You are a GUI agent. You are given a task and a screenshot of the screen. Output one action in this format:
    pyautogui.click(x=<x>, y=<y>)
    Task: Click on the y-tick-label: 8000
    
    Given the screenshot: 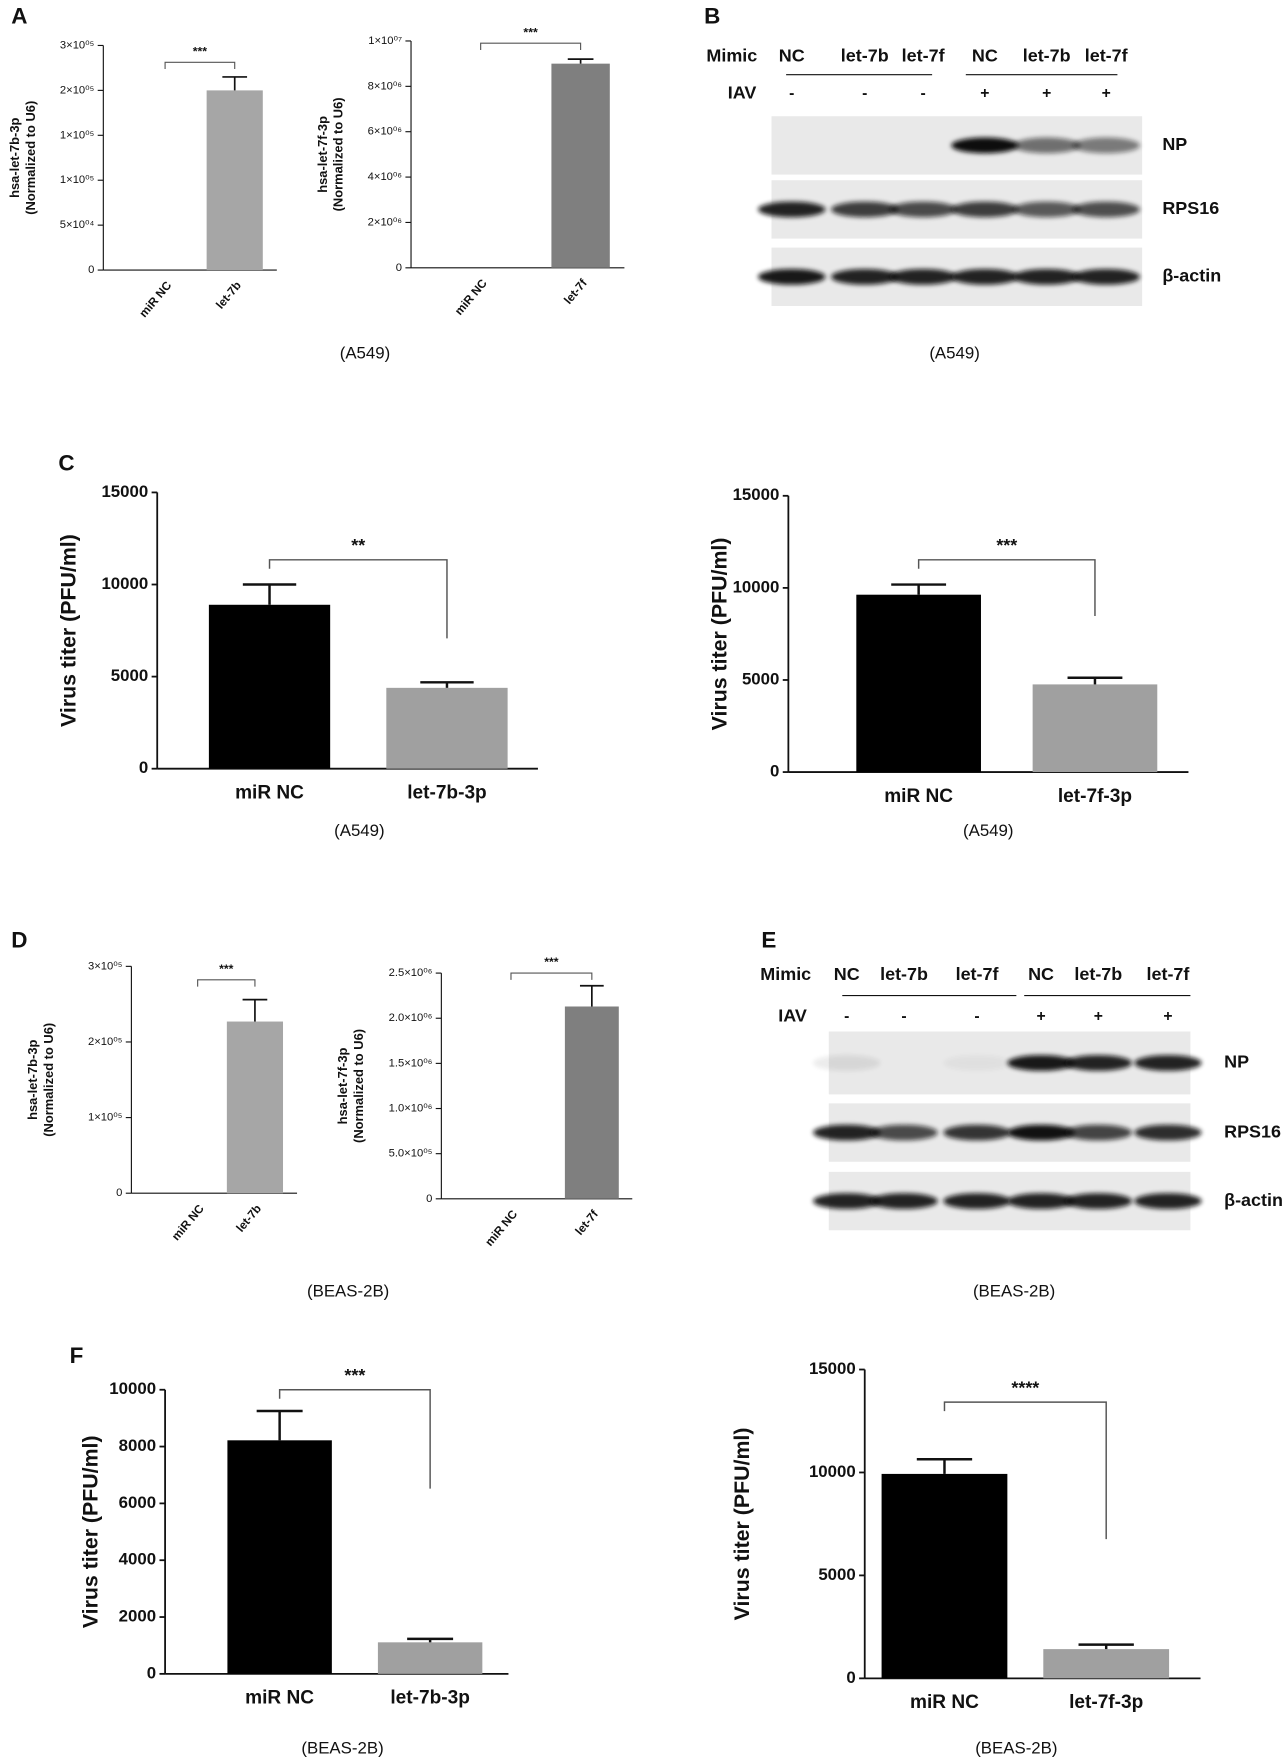 What is the action you would take?
    pyautogui.click(x=137, y=1445)
    